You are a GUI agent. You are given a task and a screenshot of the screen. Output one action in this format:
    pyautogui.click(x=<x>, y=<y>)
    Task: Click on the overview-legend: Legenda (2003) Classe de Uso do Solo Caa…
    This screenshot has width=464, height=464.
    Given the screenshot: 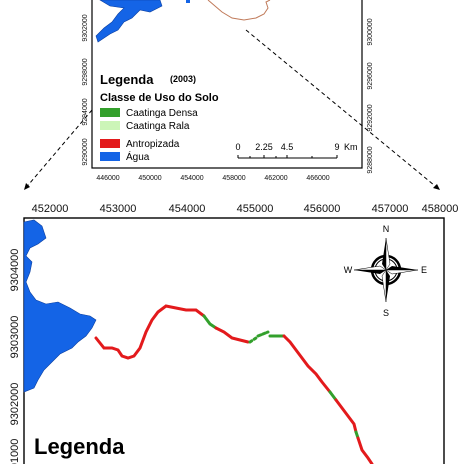 What is the action you would take?
    pyautogui.click(x=159, y=117)
    